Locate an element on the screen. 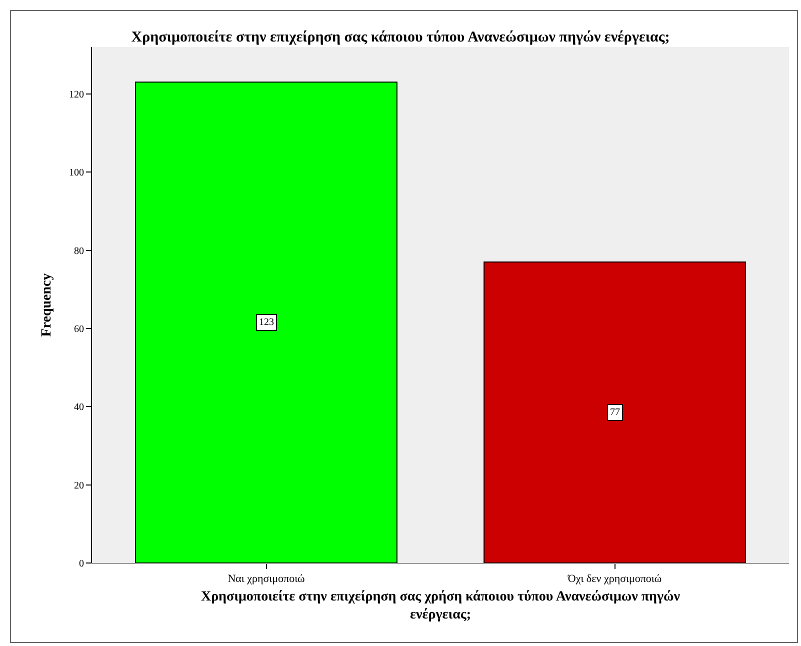  x-tick-label: Όχι δεν χρησιμοποιώ is located at coordinates (614, 579).